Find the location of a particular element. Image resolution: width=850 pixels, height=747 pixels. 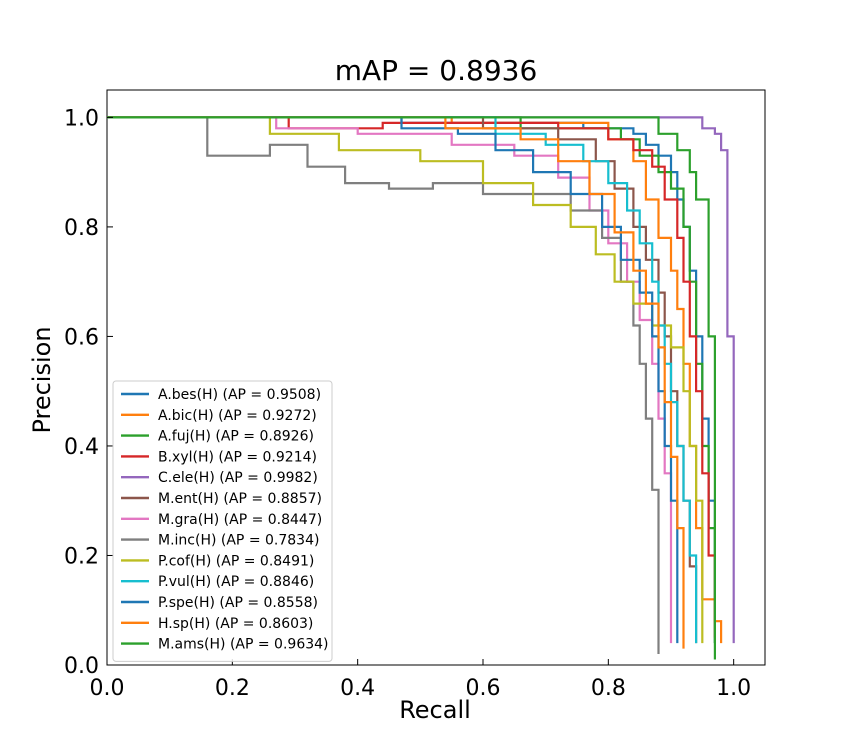

y-tick-label: 1.0 is located at coordinates (81, 118).